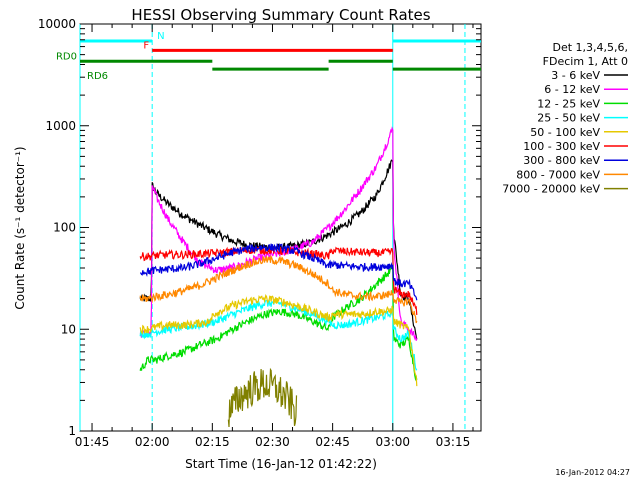  I want to click on y-tick-label-1: 10, so click(68, 329).